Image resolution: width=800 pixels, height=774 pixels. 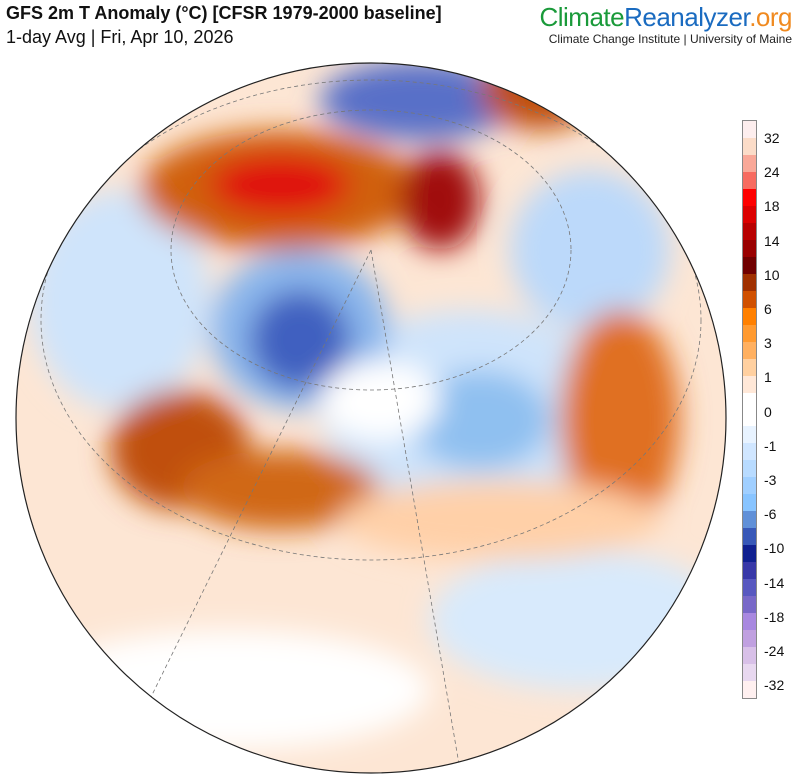 I want to click on brand-logo: ClimateReanalyzer.org, so click(x=665, y=17).